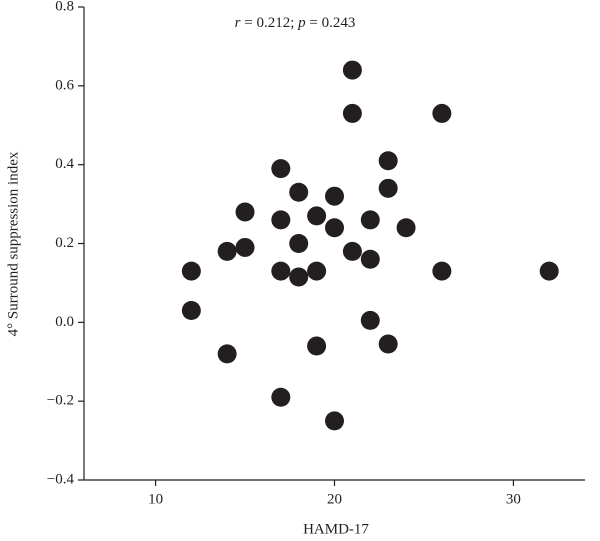  Describe the element at coordinates (64, 322) in the screenshot. I see `y-tick-label: 0.0` at that location.